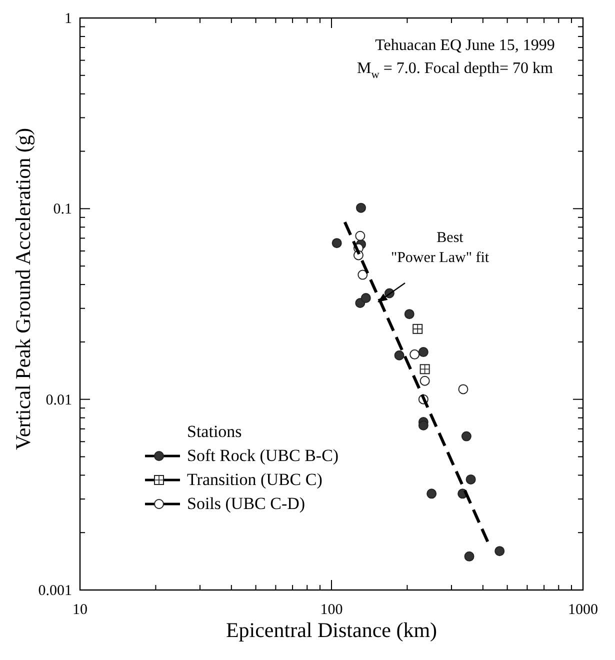  Describe the element at coordinates (68, 19) in the screenshot. I see `y-tick-label: 1` at that location.